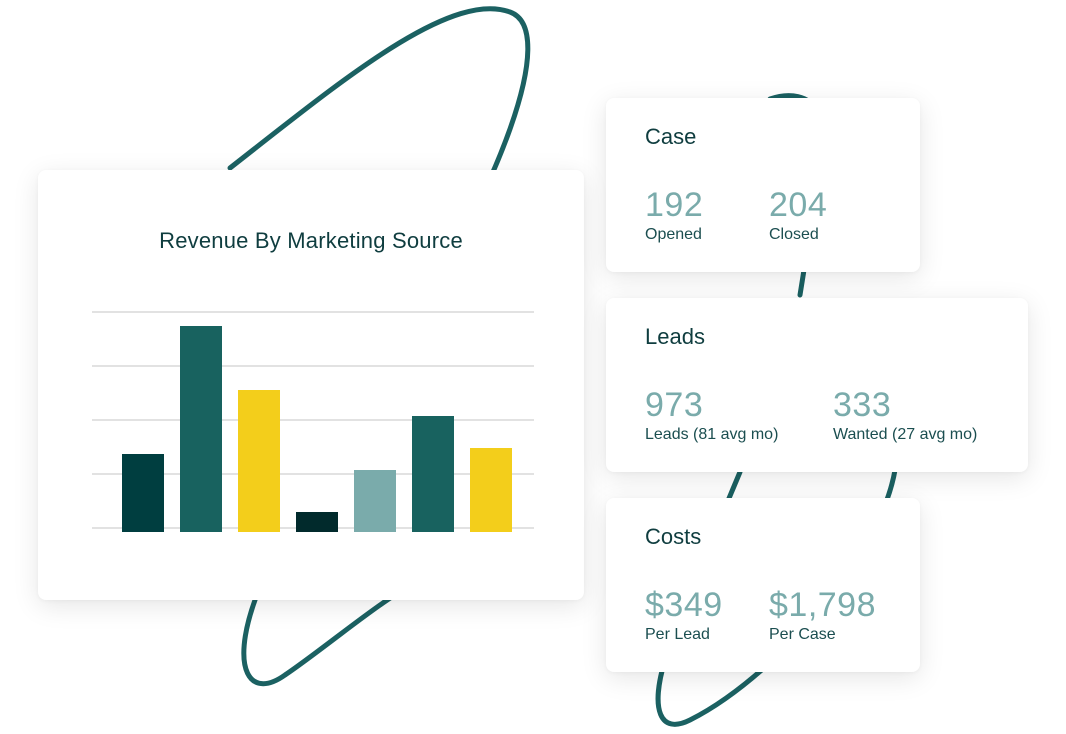 The width and height of the screenshot is (1066, 734). What do you see at coordinates (712, 434) in the screenshot?
I see `leads-total-label: Leads (81 avg mo)` at bounding box center [712, 434].